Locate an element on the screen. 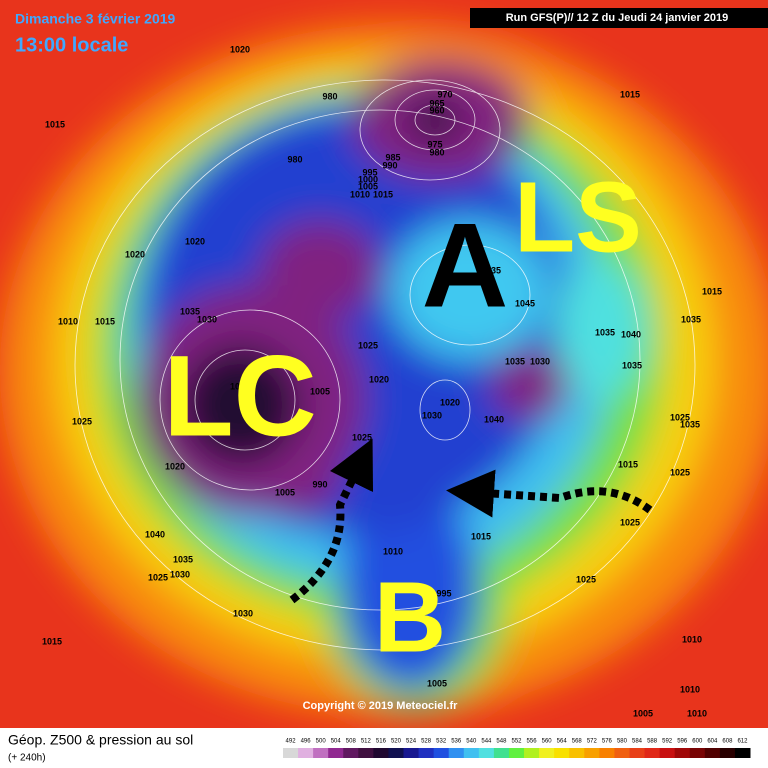 This screenshot has height=768, width=768. legend-value: 604 is located at coordinates (712, 742).